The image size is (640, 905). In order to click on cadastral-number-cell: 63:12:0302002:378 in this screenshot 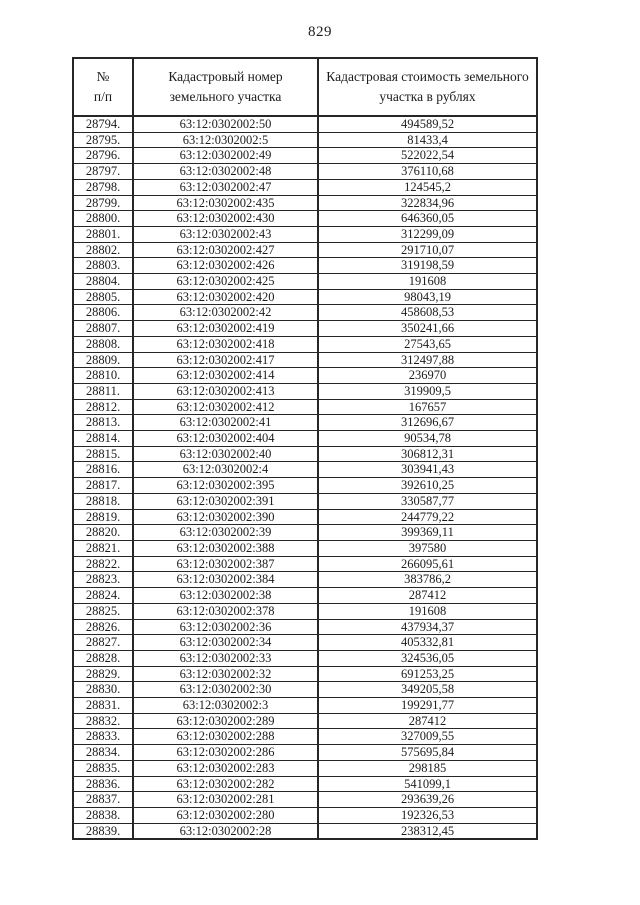, I will do `click(225, 611)`.